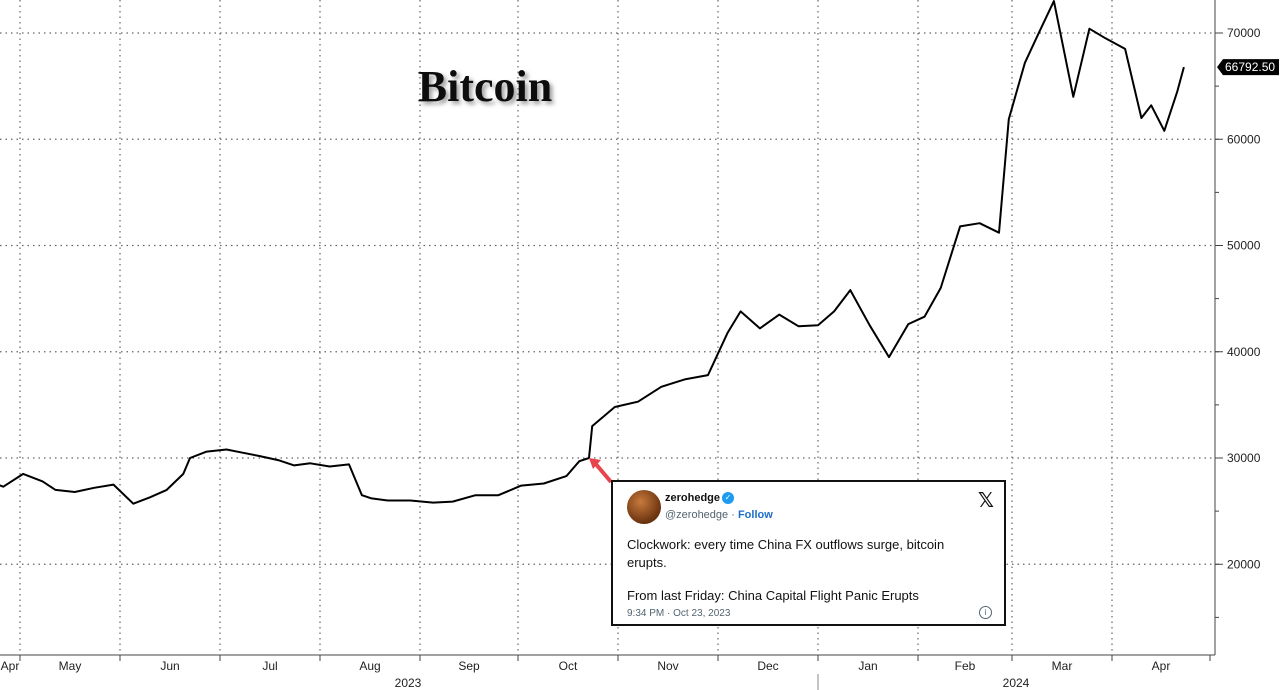  What do you see at coordinates (728, 498) in the screenshot?
I see `verified-badge-icon: ✓` at bounding box center [728, 498].